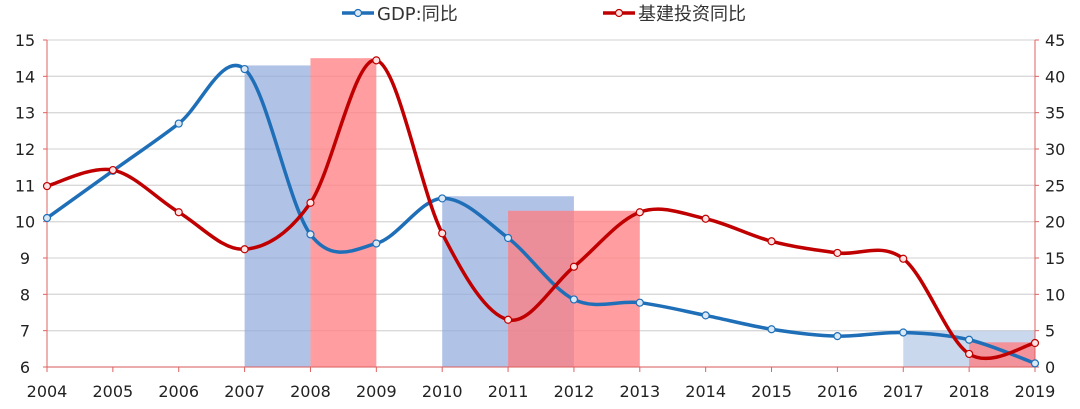 This screenshot has width=1080, height=409. Describe the element at coordinates (310, 391) in the screenshot. I see `x-tick-label: 2008` at that location.